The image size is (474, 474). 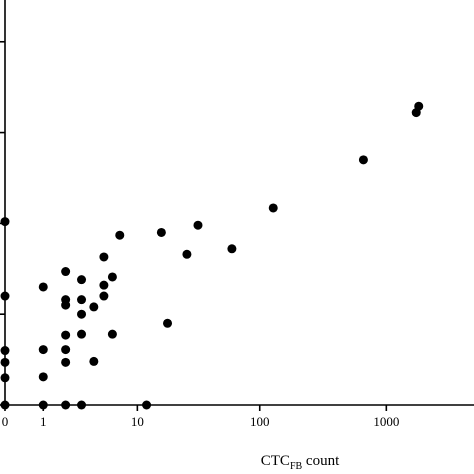 What do you see at coordinates (137, 421) in the screenshot?
I see `x-tick-label: 10` at bounding box center [137, 421].